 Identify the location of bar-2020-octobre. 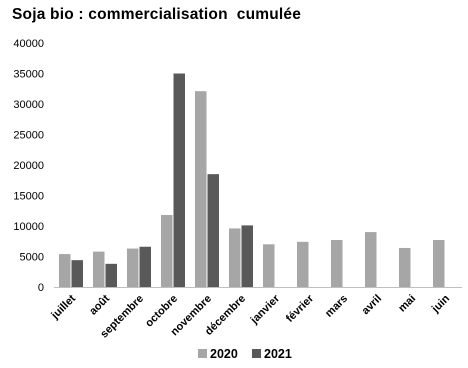
(167, 251).